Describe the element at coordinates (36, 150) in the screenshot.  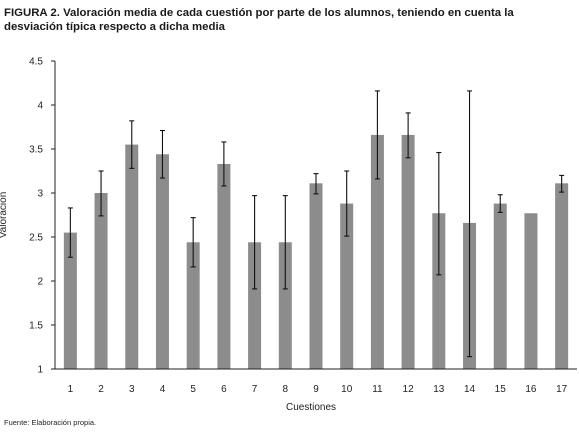
I see `y-tick-label: 3.5` at that location.